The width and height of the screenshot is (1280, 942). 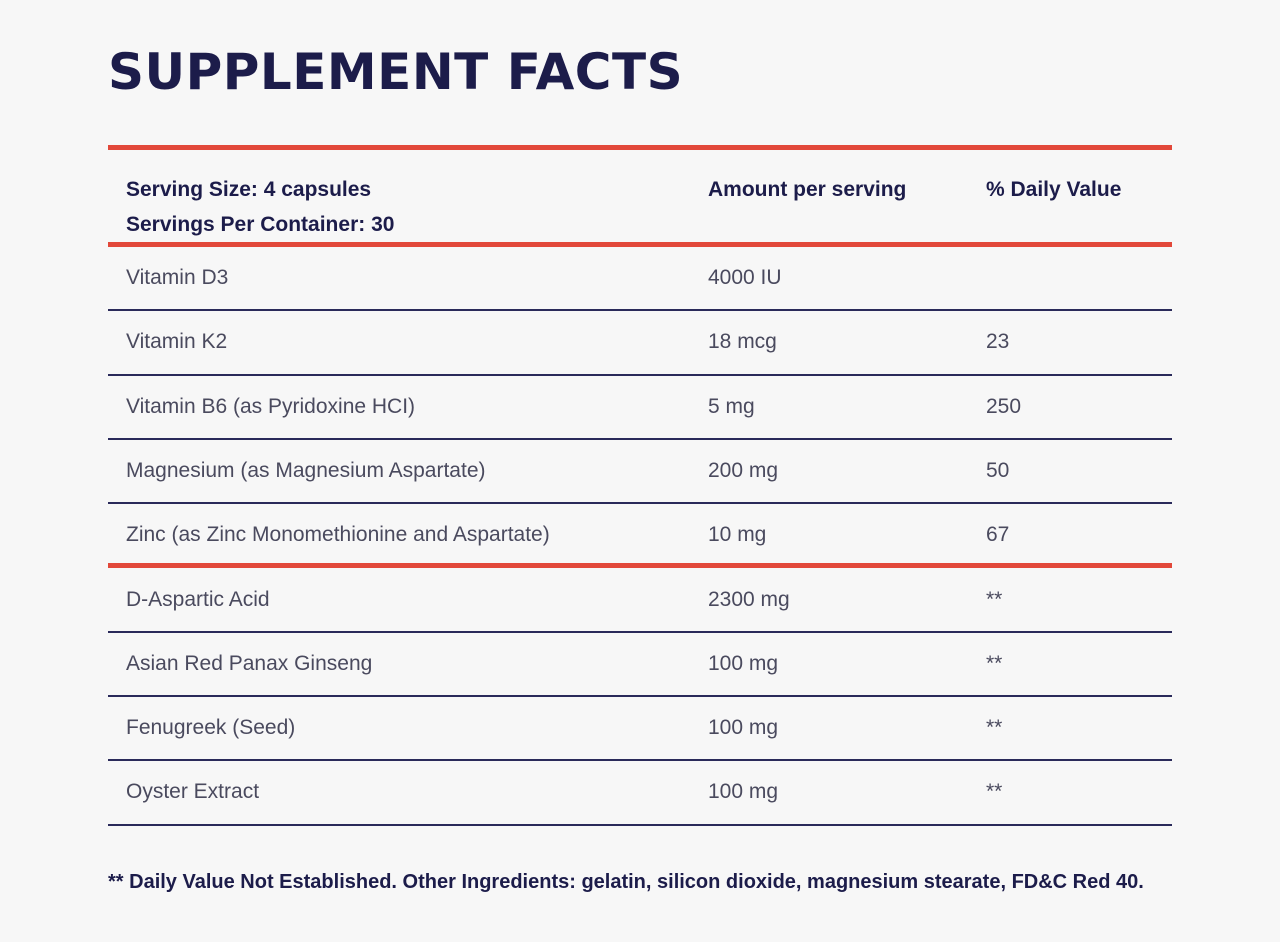 What do you see at coordinates (640, 793) in the screenshot?
I see `table-row: Oyster Extract 100 mg **` at bounding box center [640, 793].